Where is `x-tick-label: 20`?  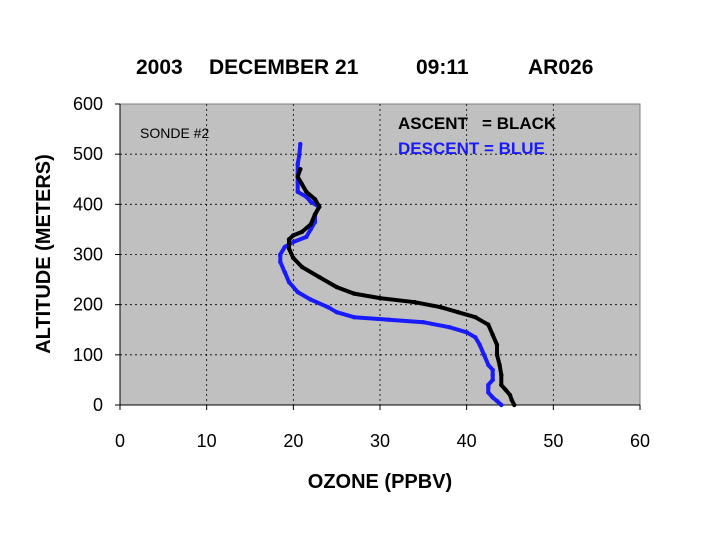 x-tick-label: 20 is located at coordinates (293, 441).